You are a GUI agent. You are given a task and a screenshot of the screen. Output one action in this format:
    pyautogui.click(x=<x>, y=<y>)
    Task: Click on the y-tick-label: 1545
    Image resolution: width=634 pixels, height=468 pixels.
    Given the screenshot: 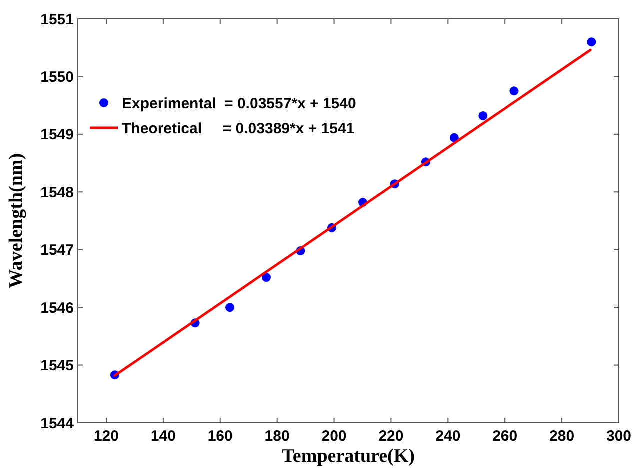 What is the action you would take?
    pyautogui.click(x=57, y=366)
    